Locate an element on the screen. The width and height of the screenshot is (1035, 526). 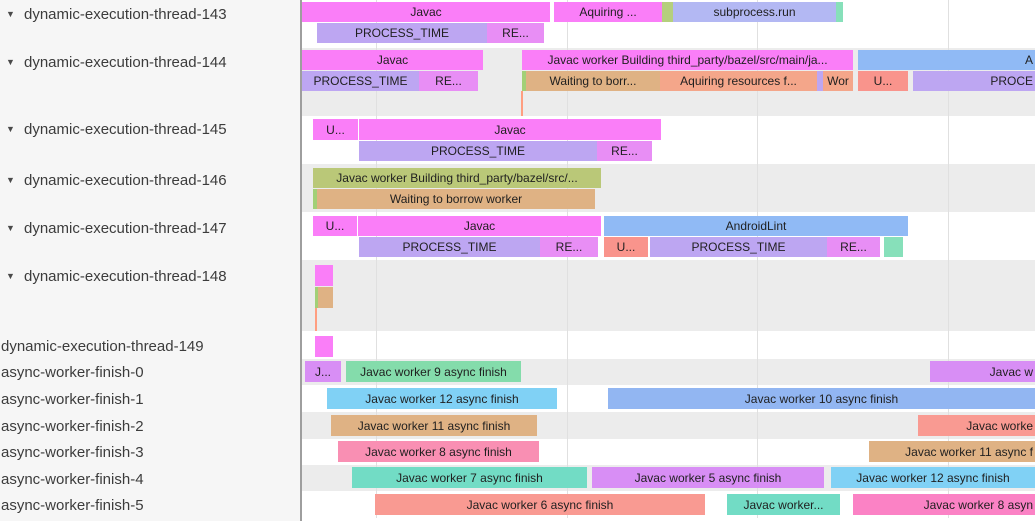
timeline-slice: Javac worker 10 async finish is located at coordinates (821, 398).